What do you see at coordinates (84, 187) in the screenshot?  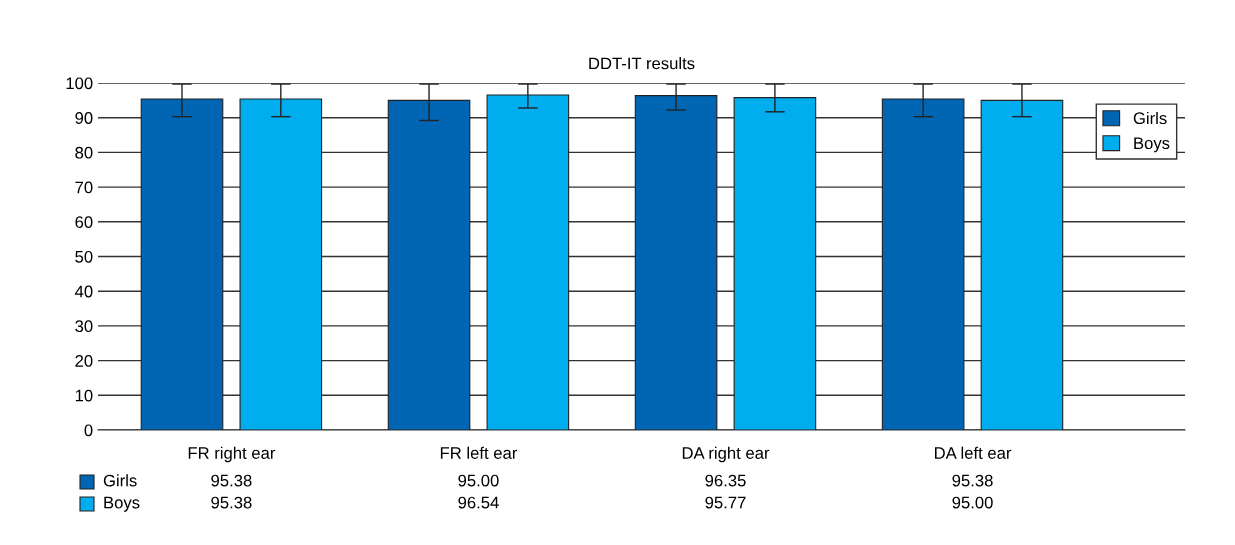 I see `y-tick-label: 70` at bounding box center [84, 187].